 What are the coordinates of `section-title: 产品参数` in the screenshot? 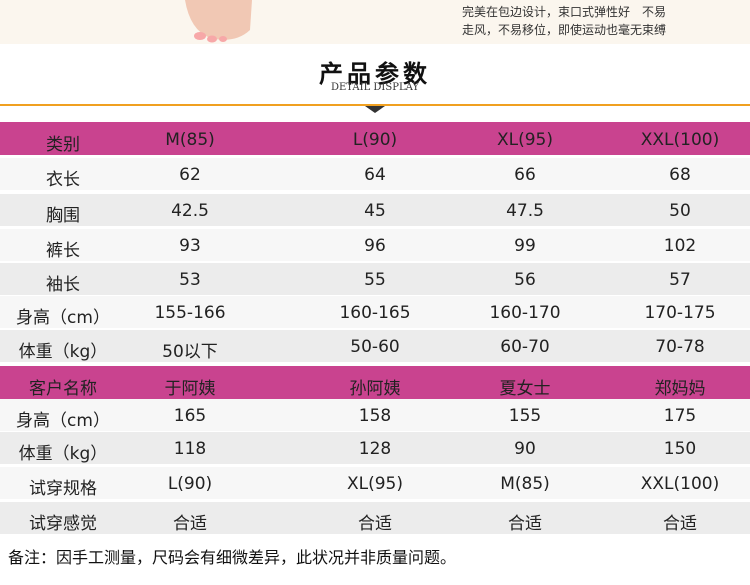 It's located at (375, 74).